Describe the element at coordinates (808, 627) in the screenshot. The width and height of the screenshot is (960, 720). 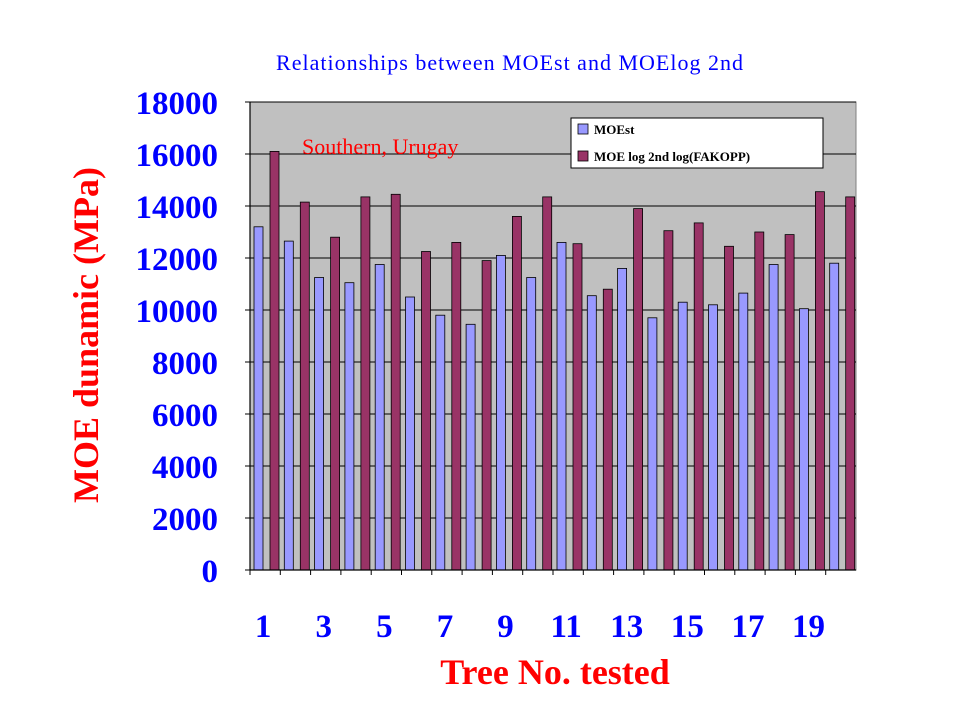
I see `x-tick-label: 19` at that location.